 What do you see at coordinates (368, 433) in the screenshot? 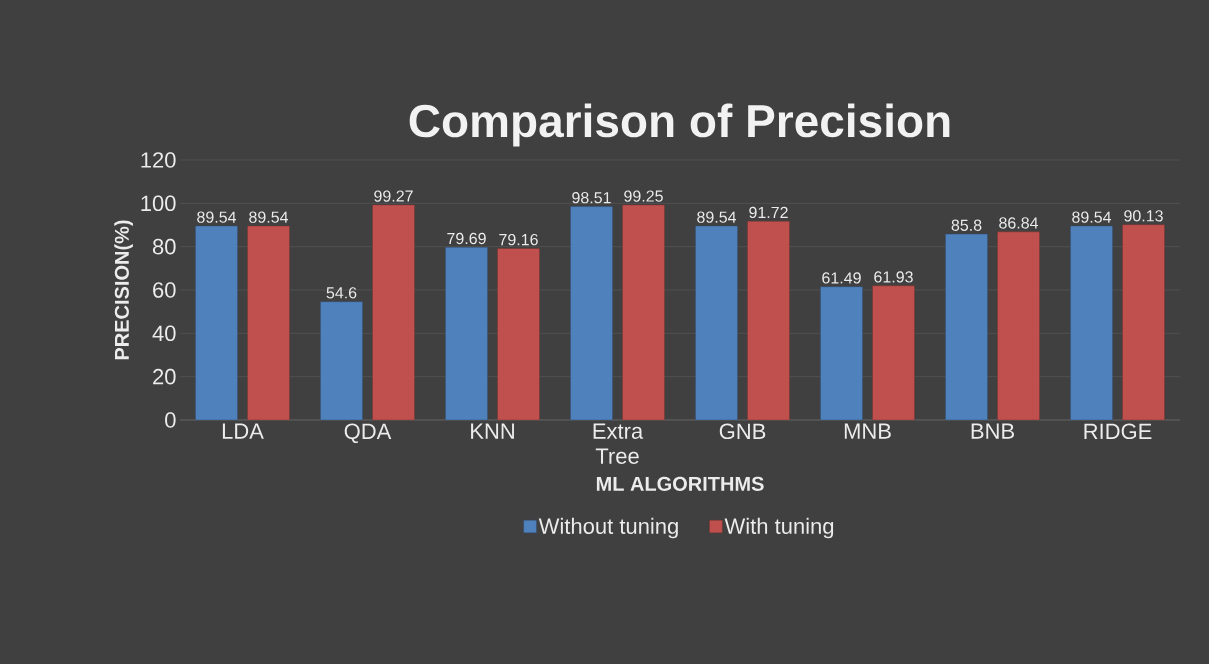
I see `x-tick-label: QDA` at bounding box center [368, 433].